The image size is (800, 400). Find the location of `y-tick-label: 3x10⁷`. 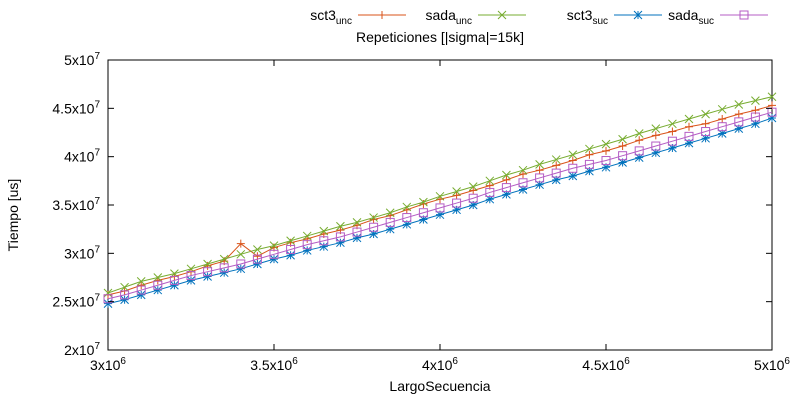

y-tick-label: 3x10⁷ is located at coordinates (82, 252).